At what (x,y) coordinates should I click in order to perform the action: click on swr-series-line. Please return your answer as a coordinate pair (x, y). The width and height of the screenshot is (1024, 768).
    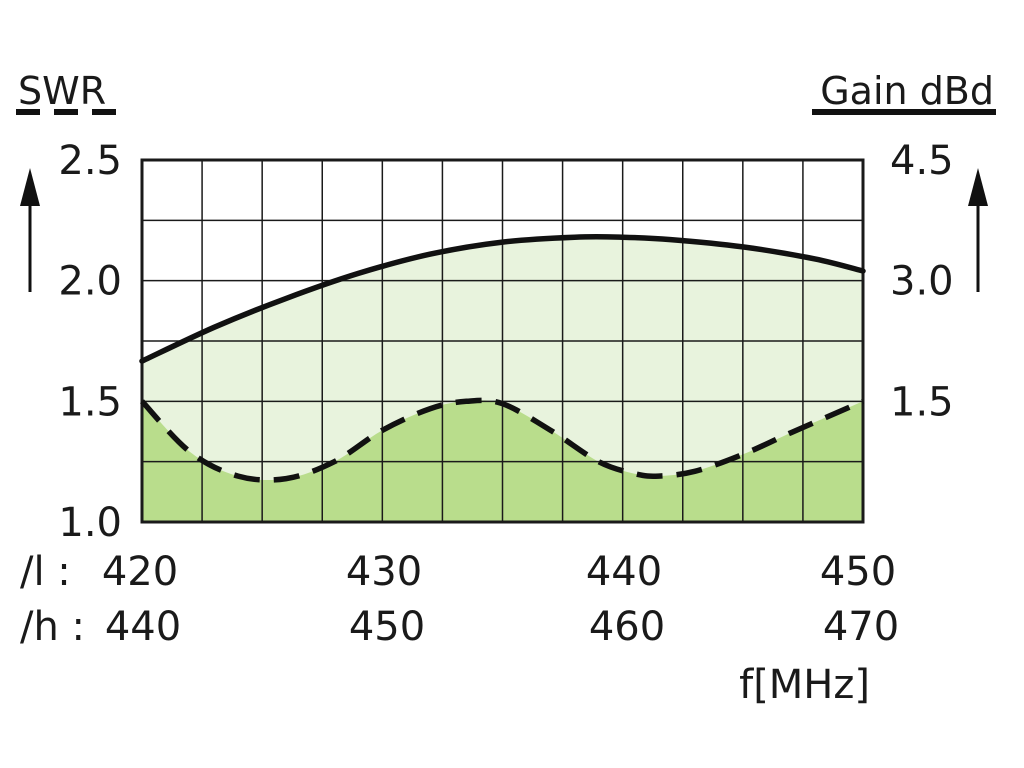
    Looking at the image, I should click on (502, 440).